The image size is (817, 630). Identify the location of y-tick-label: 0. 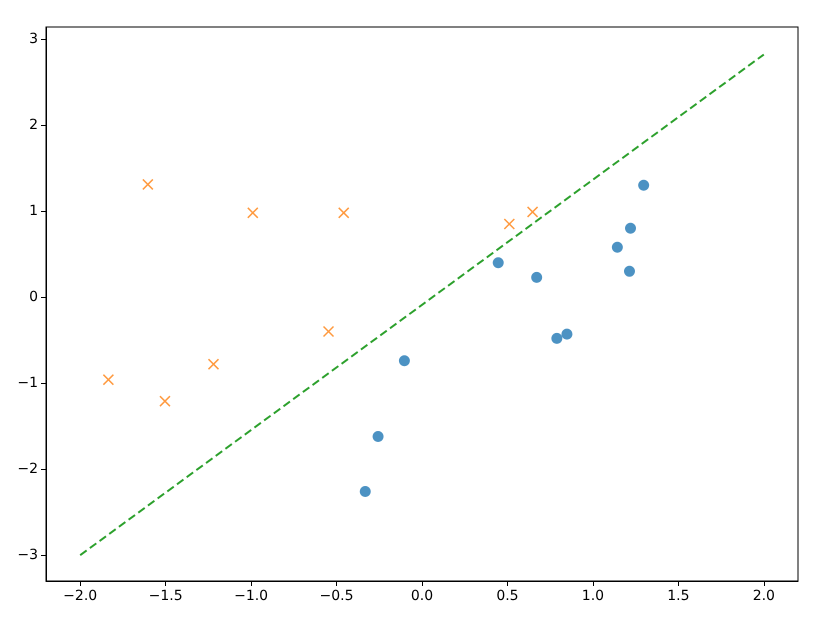
(33, 297).